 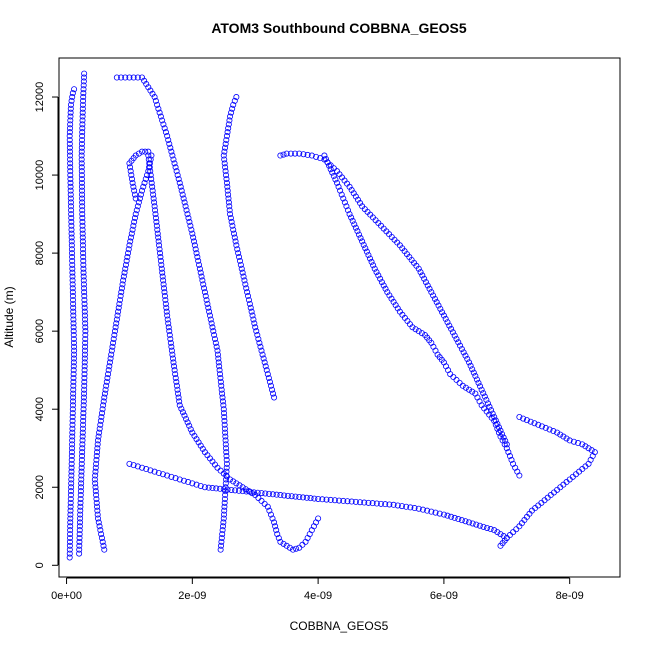 I want to click on x-axis: 0e+00 2e-09 4e-09 6e-09 8e-09, so click(x=317, y=589).